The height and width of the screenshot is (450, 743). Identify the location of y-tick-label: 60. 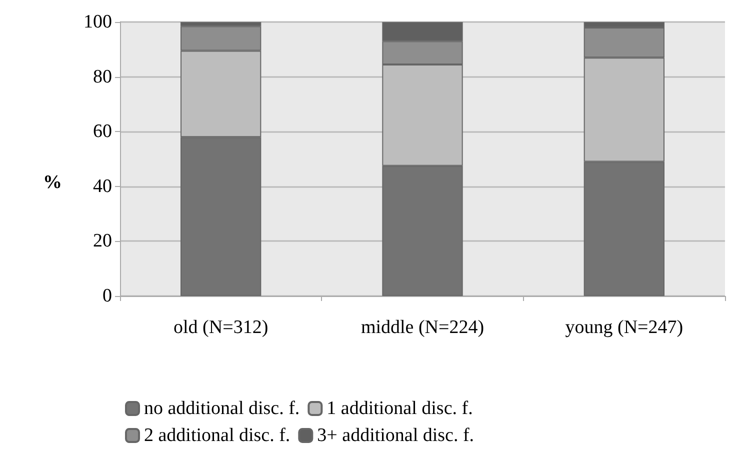
(102, 131).